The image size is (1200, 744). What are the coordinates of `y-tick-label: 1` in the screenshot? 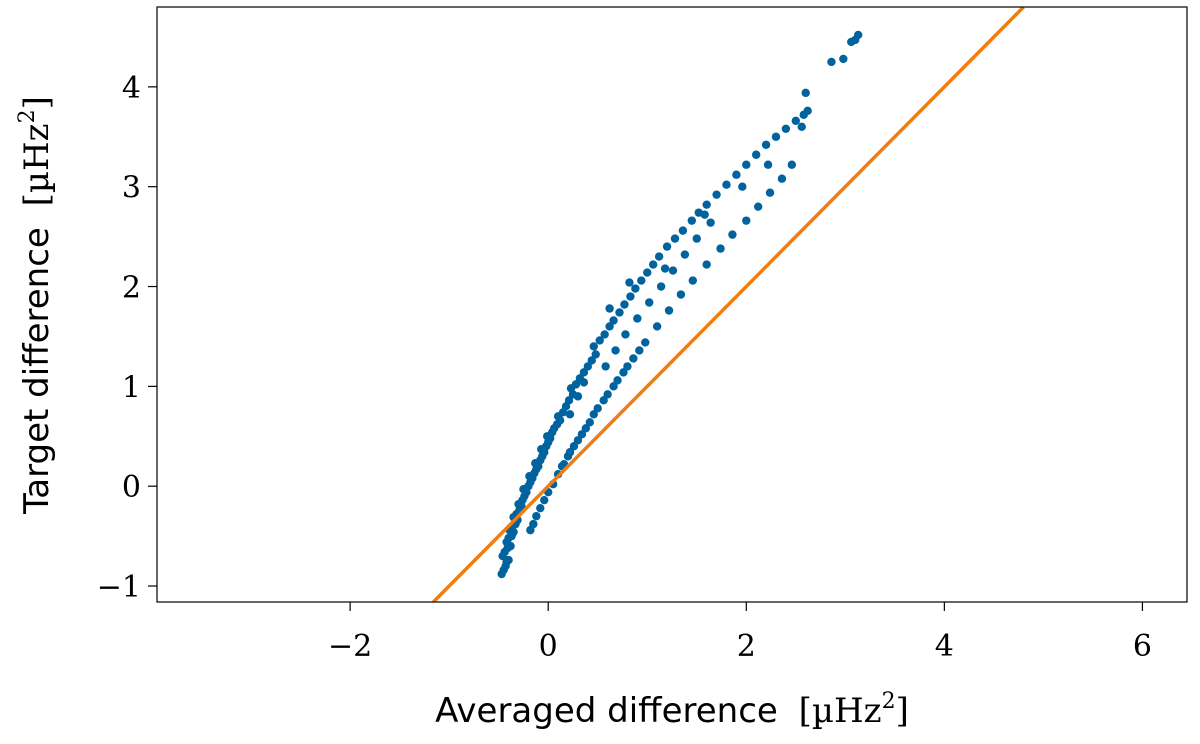 It's located at (131, 387).